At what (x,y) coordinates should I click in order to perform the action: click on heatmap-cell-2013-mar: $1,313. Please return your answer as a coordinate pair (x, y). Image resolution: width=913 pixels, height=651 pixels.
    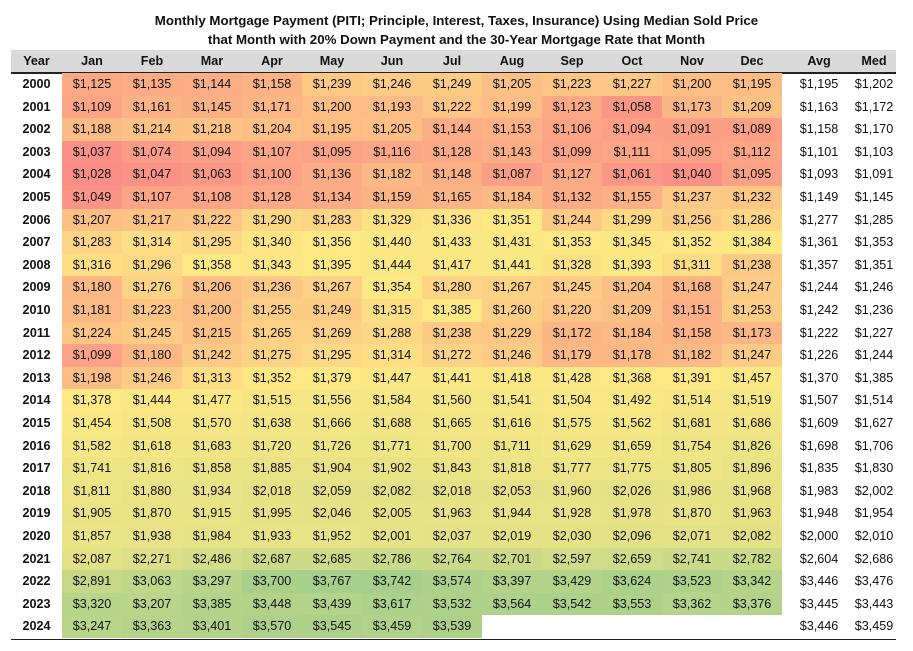
    Looking at the image, I should click on (212, 378).